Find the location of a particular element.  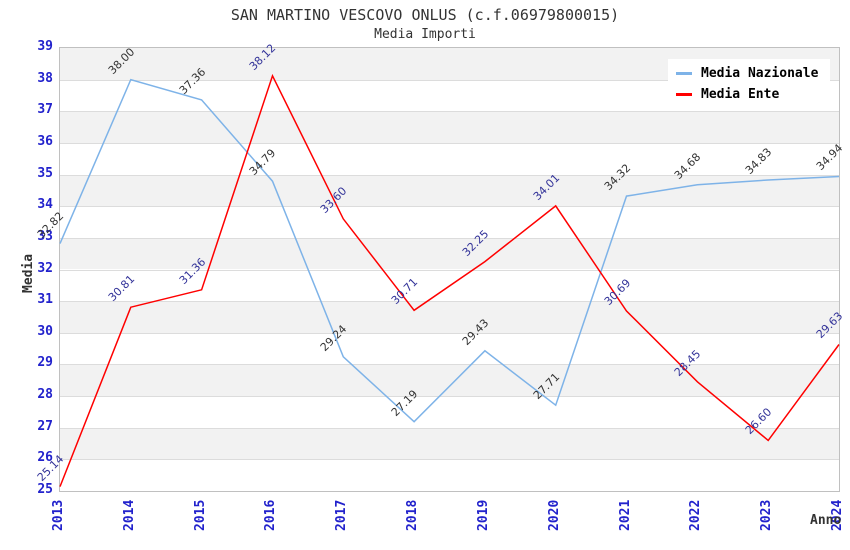

x-tick-label: 2015 is located at coordinates (200, 515).